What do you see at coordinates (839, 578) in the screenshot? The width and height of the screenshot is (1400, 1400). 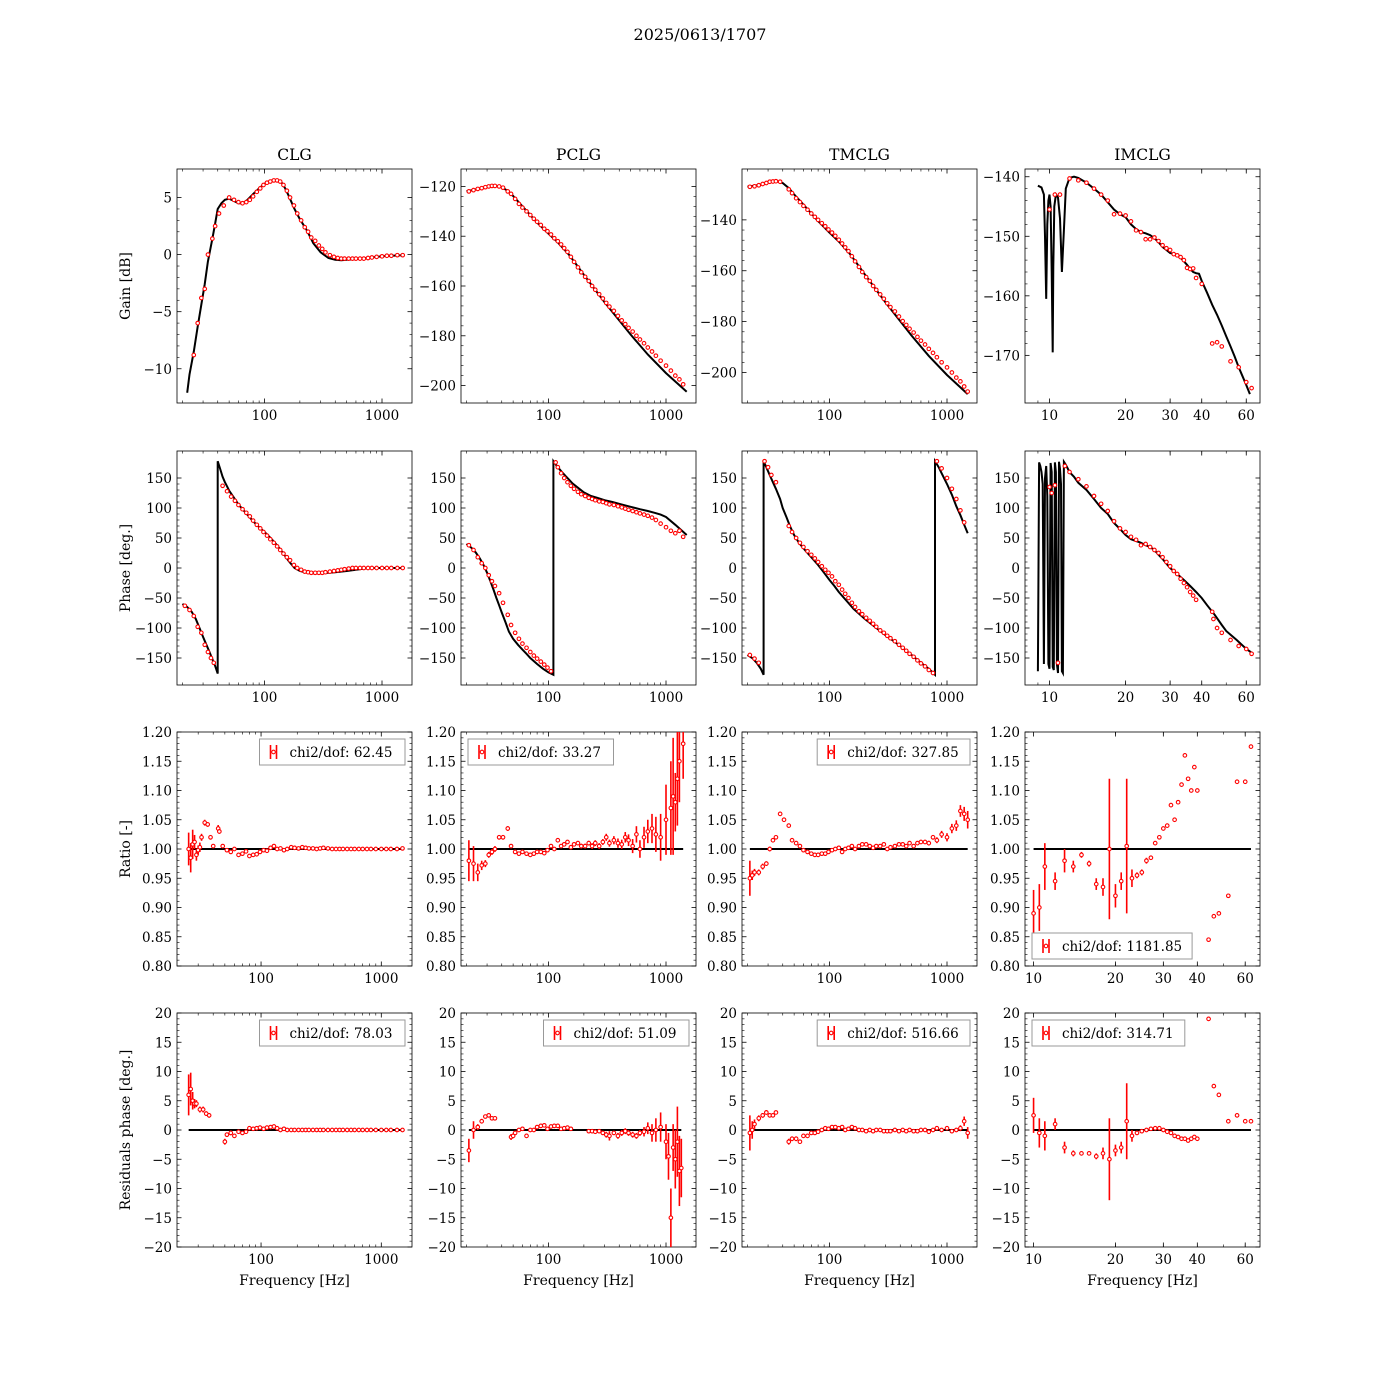 I see `tmclg-phase-panel: 100 1000 −150 −100 −50 0 50 100 150` at bounding box center [839, 578].